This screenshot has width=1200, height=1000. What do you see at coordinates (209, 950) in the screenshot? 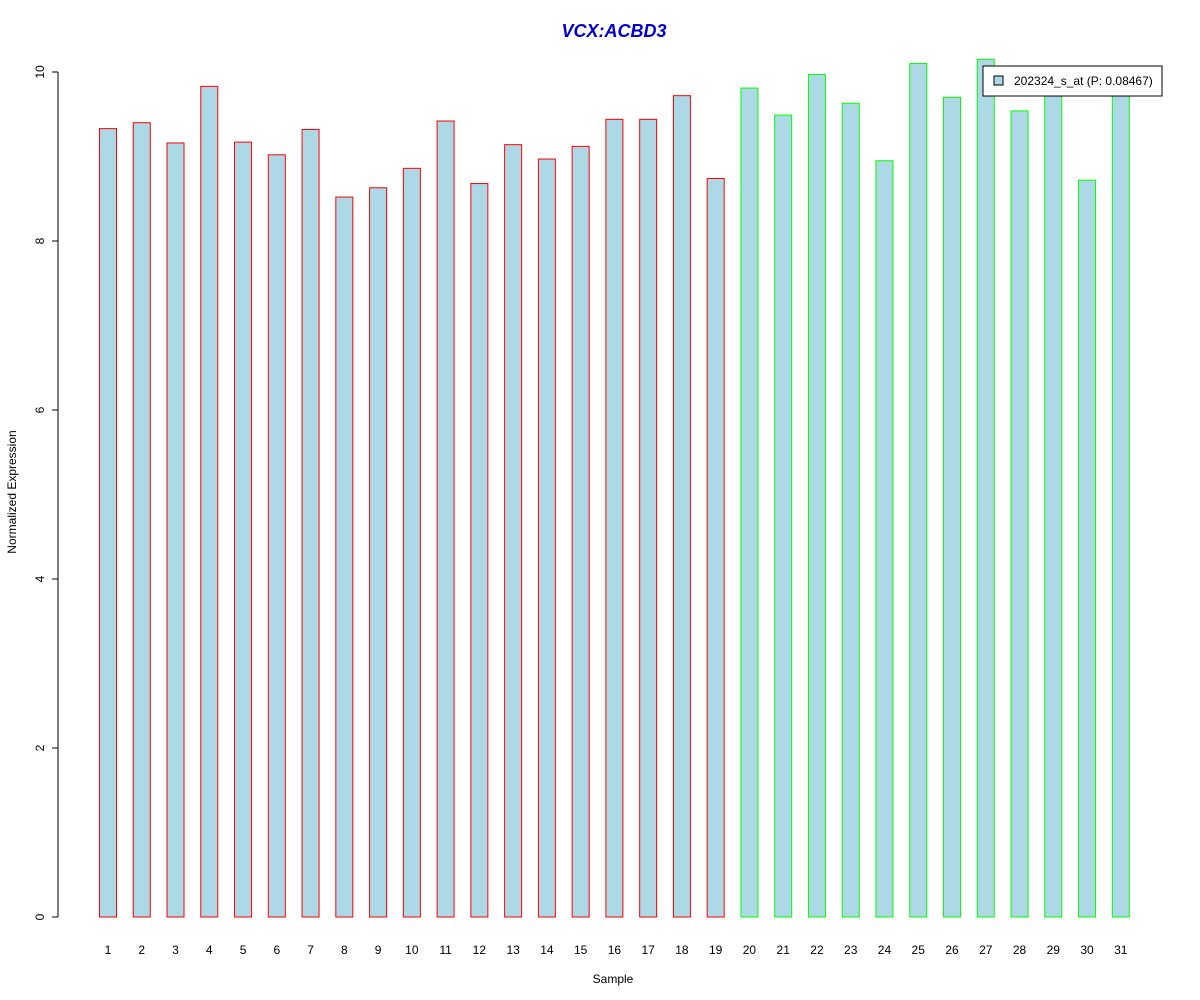
I see `x-tick-label: 4` at bounding box center [209, 950].